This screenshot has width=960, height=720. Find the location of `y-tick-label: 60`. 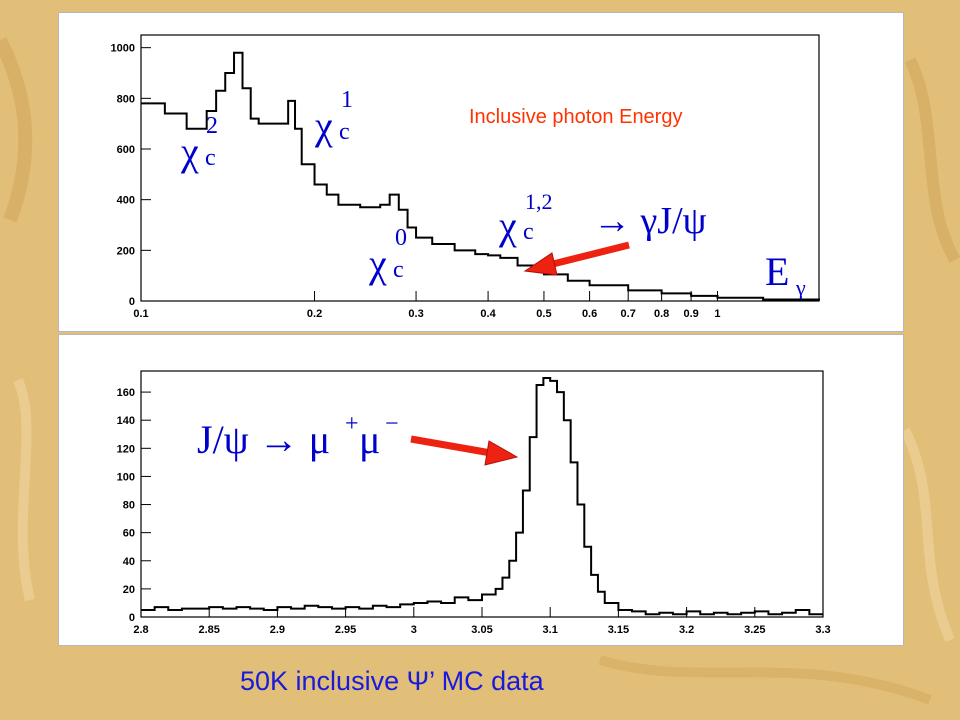

y-tick-label: 60 is located at coordinates (129, 534).